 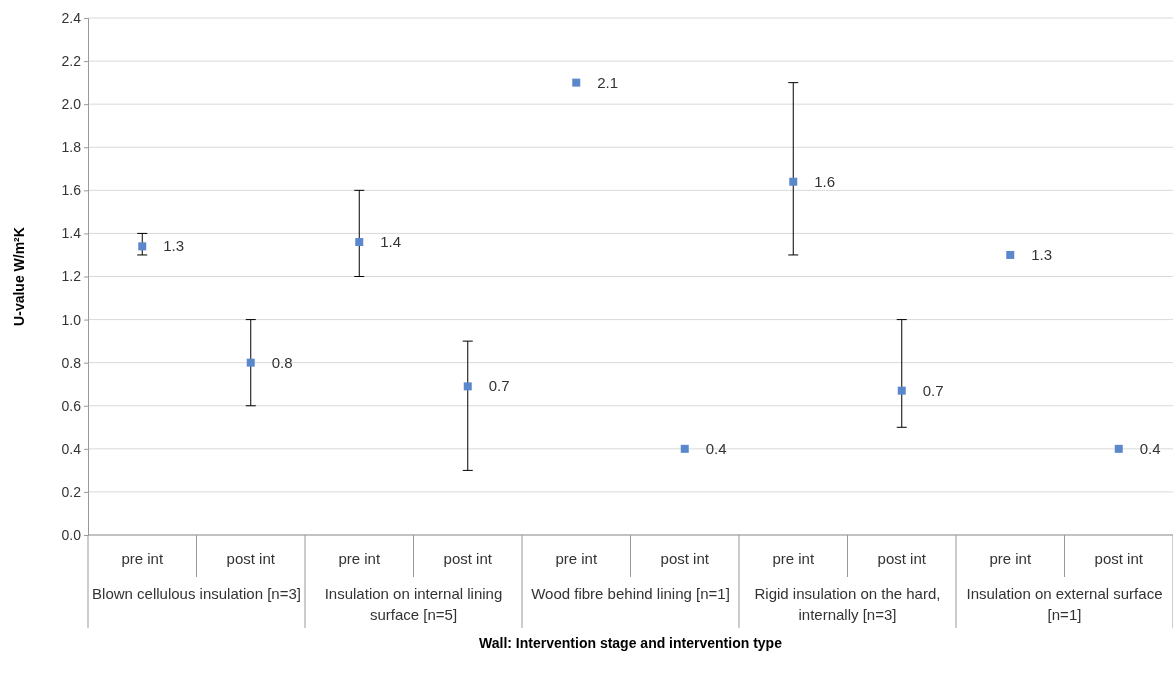 I want to click on text: Rigid insulation on the hard, internally [n=3], so click(x=847, y=604).